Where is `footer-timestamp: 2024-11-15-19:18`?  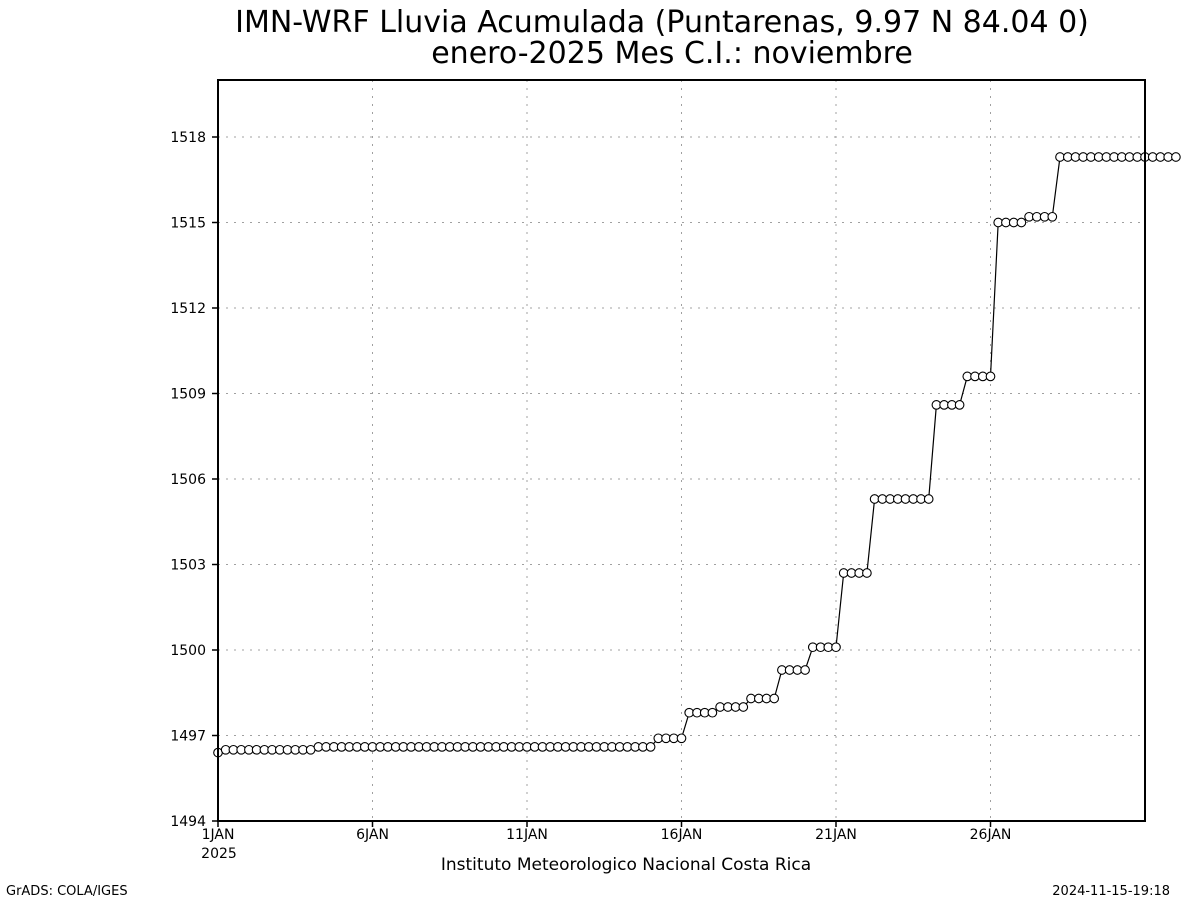 footer-timestamp: 2024-11-15-19:18 is located at coordinates (1111, 891).